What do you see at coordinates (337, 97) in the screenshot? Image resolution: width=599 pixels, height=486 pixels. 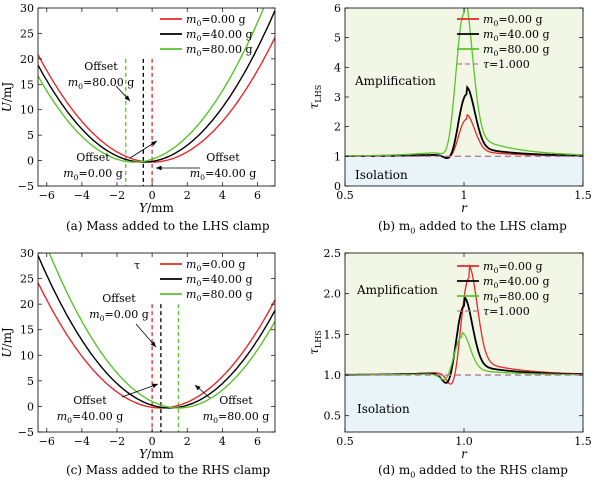 I see `y-tick-label: 3` at bounding box center [337, 97].